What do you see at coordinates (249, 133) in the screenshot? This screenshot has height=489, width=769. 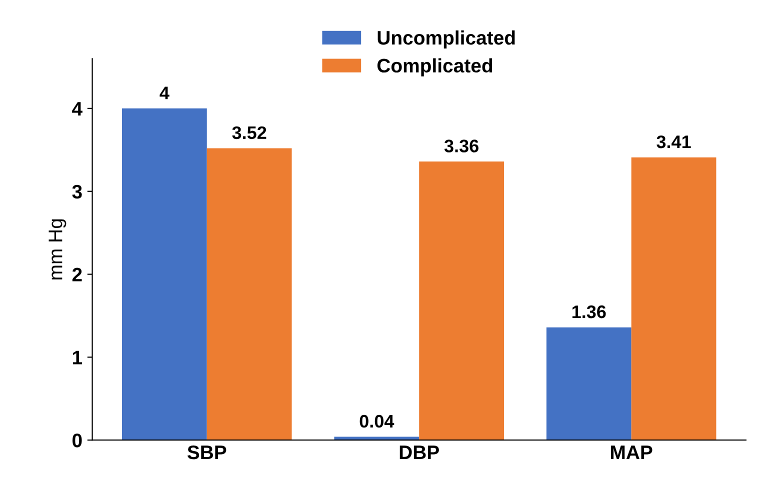 I see `data-label: 3.52` at bounding box center [249, 133].